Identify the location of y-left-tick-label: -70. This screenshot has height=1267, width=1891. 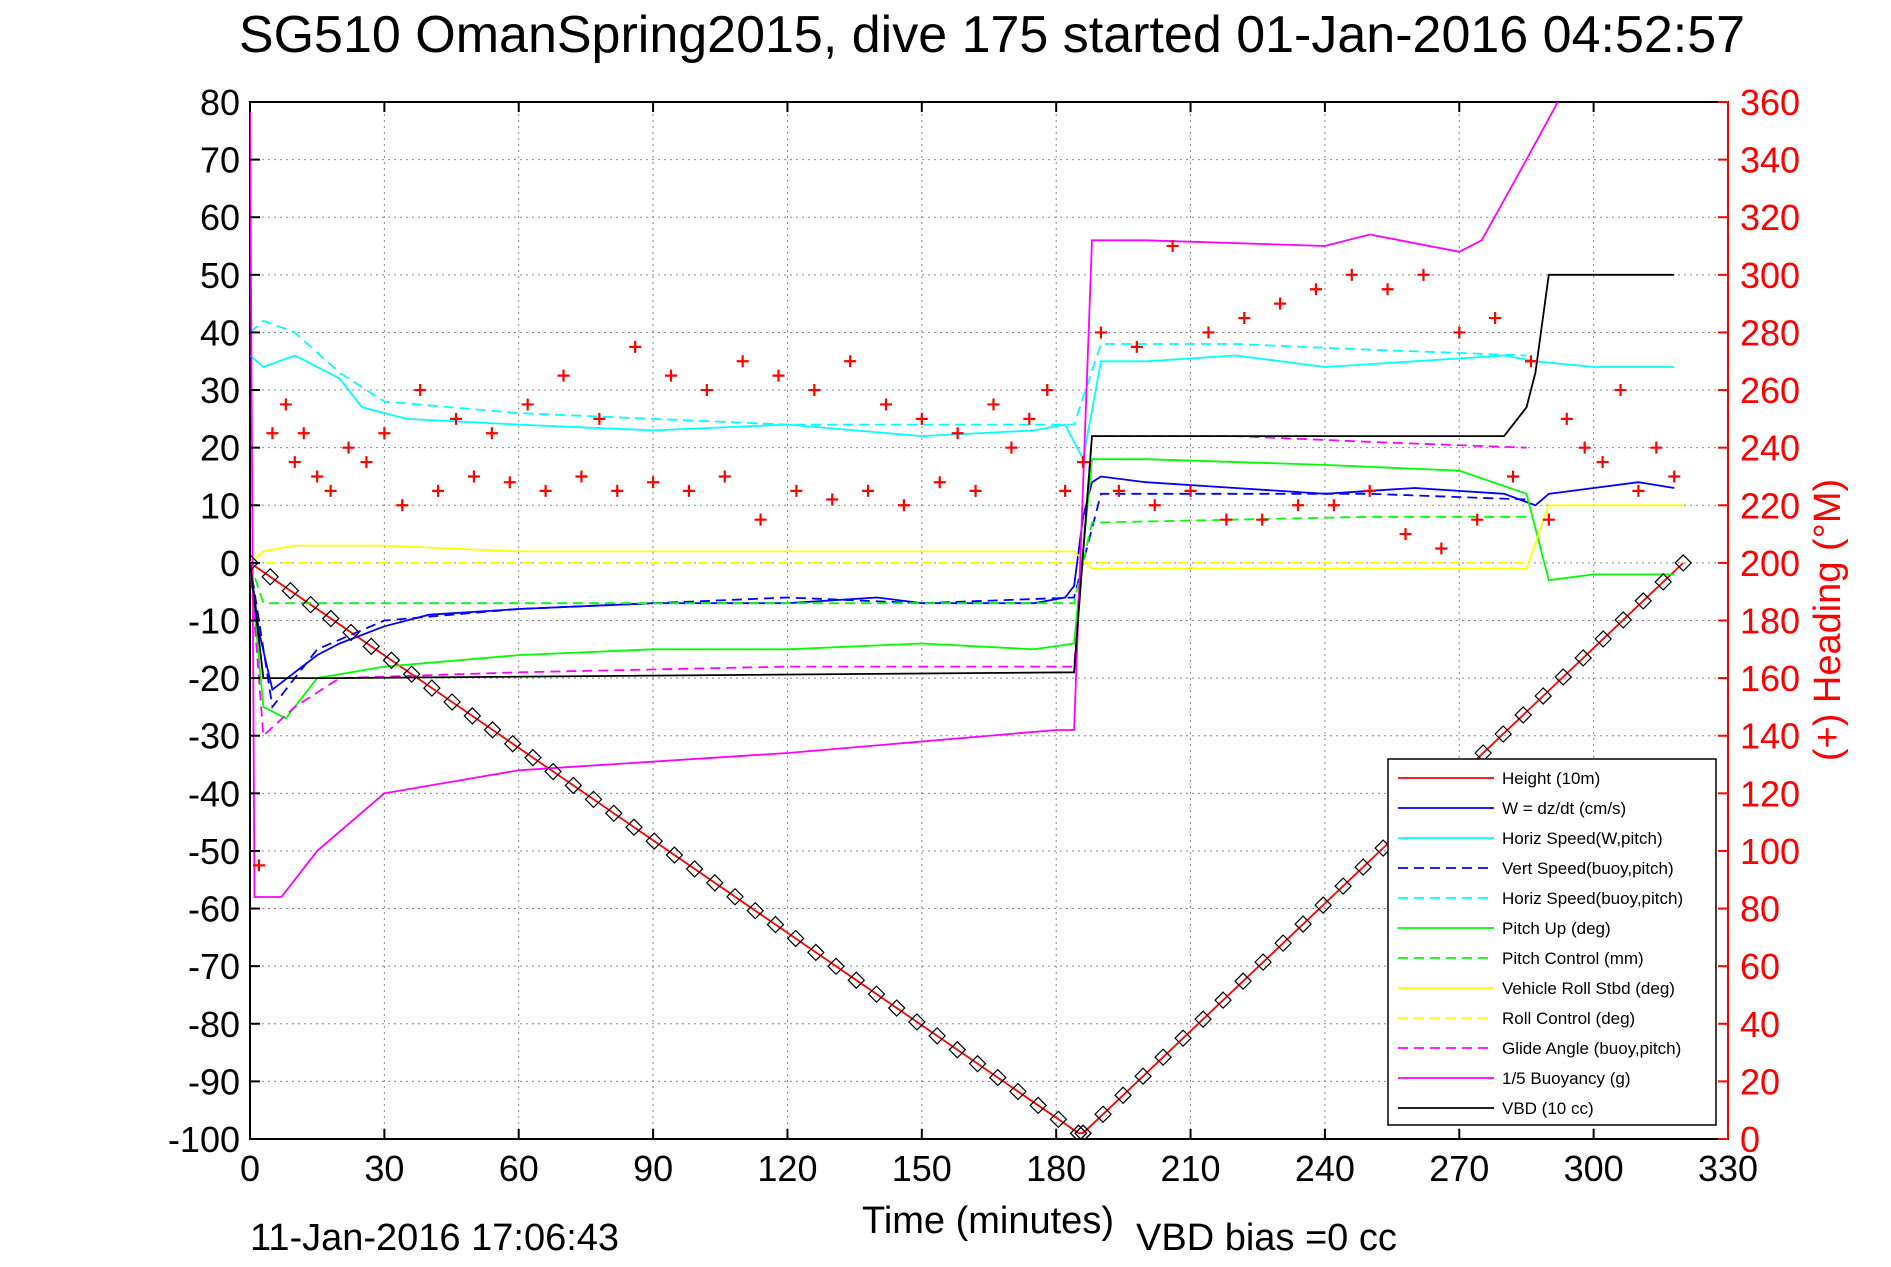
(214, 966).